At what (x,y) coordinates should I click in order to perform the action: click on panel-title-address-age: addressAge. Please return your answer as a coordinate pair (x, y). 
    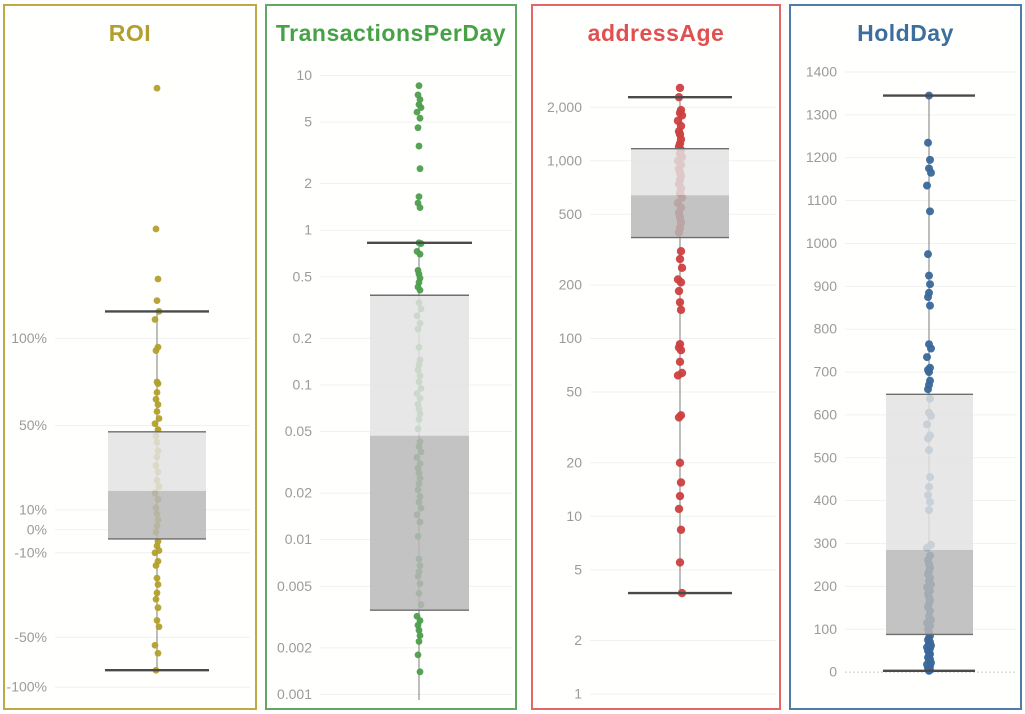
    Looking at the image, I should click on (656, 33).